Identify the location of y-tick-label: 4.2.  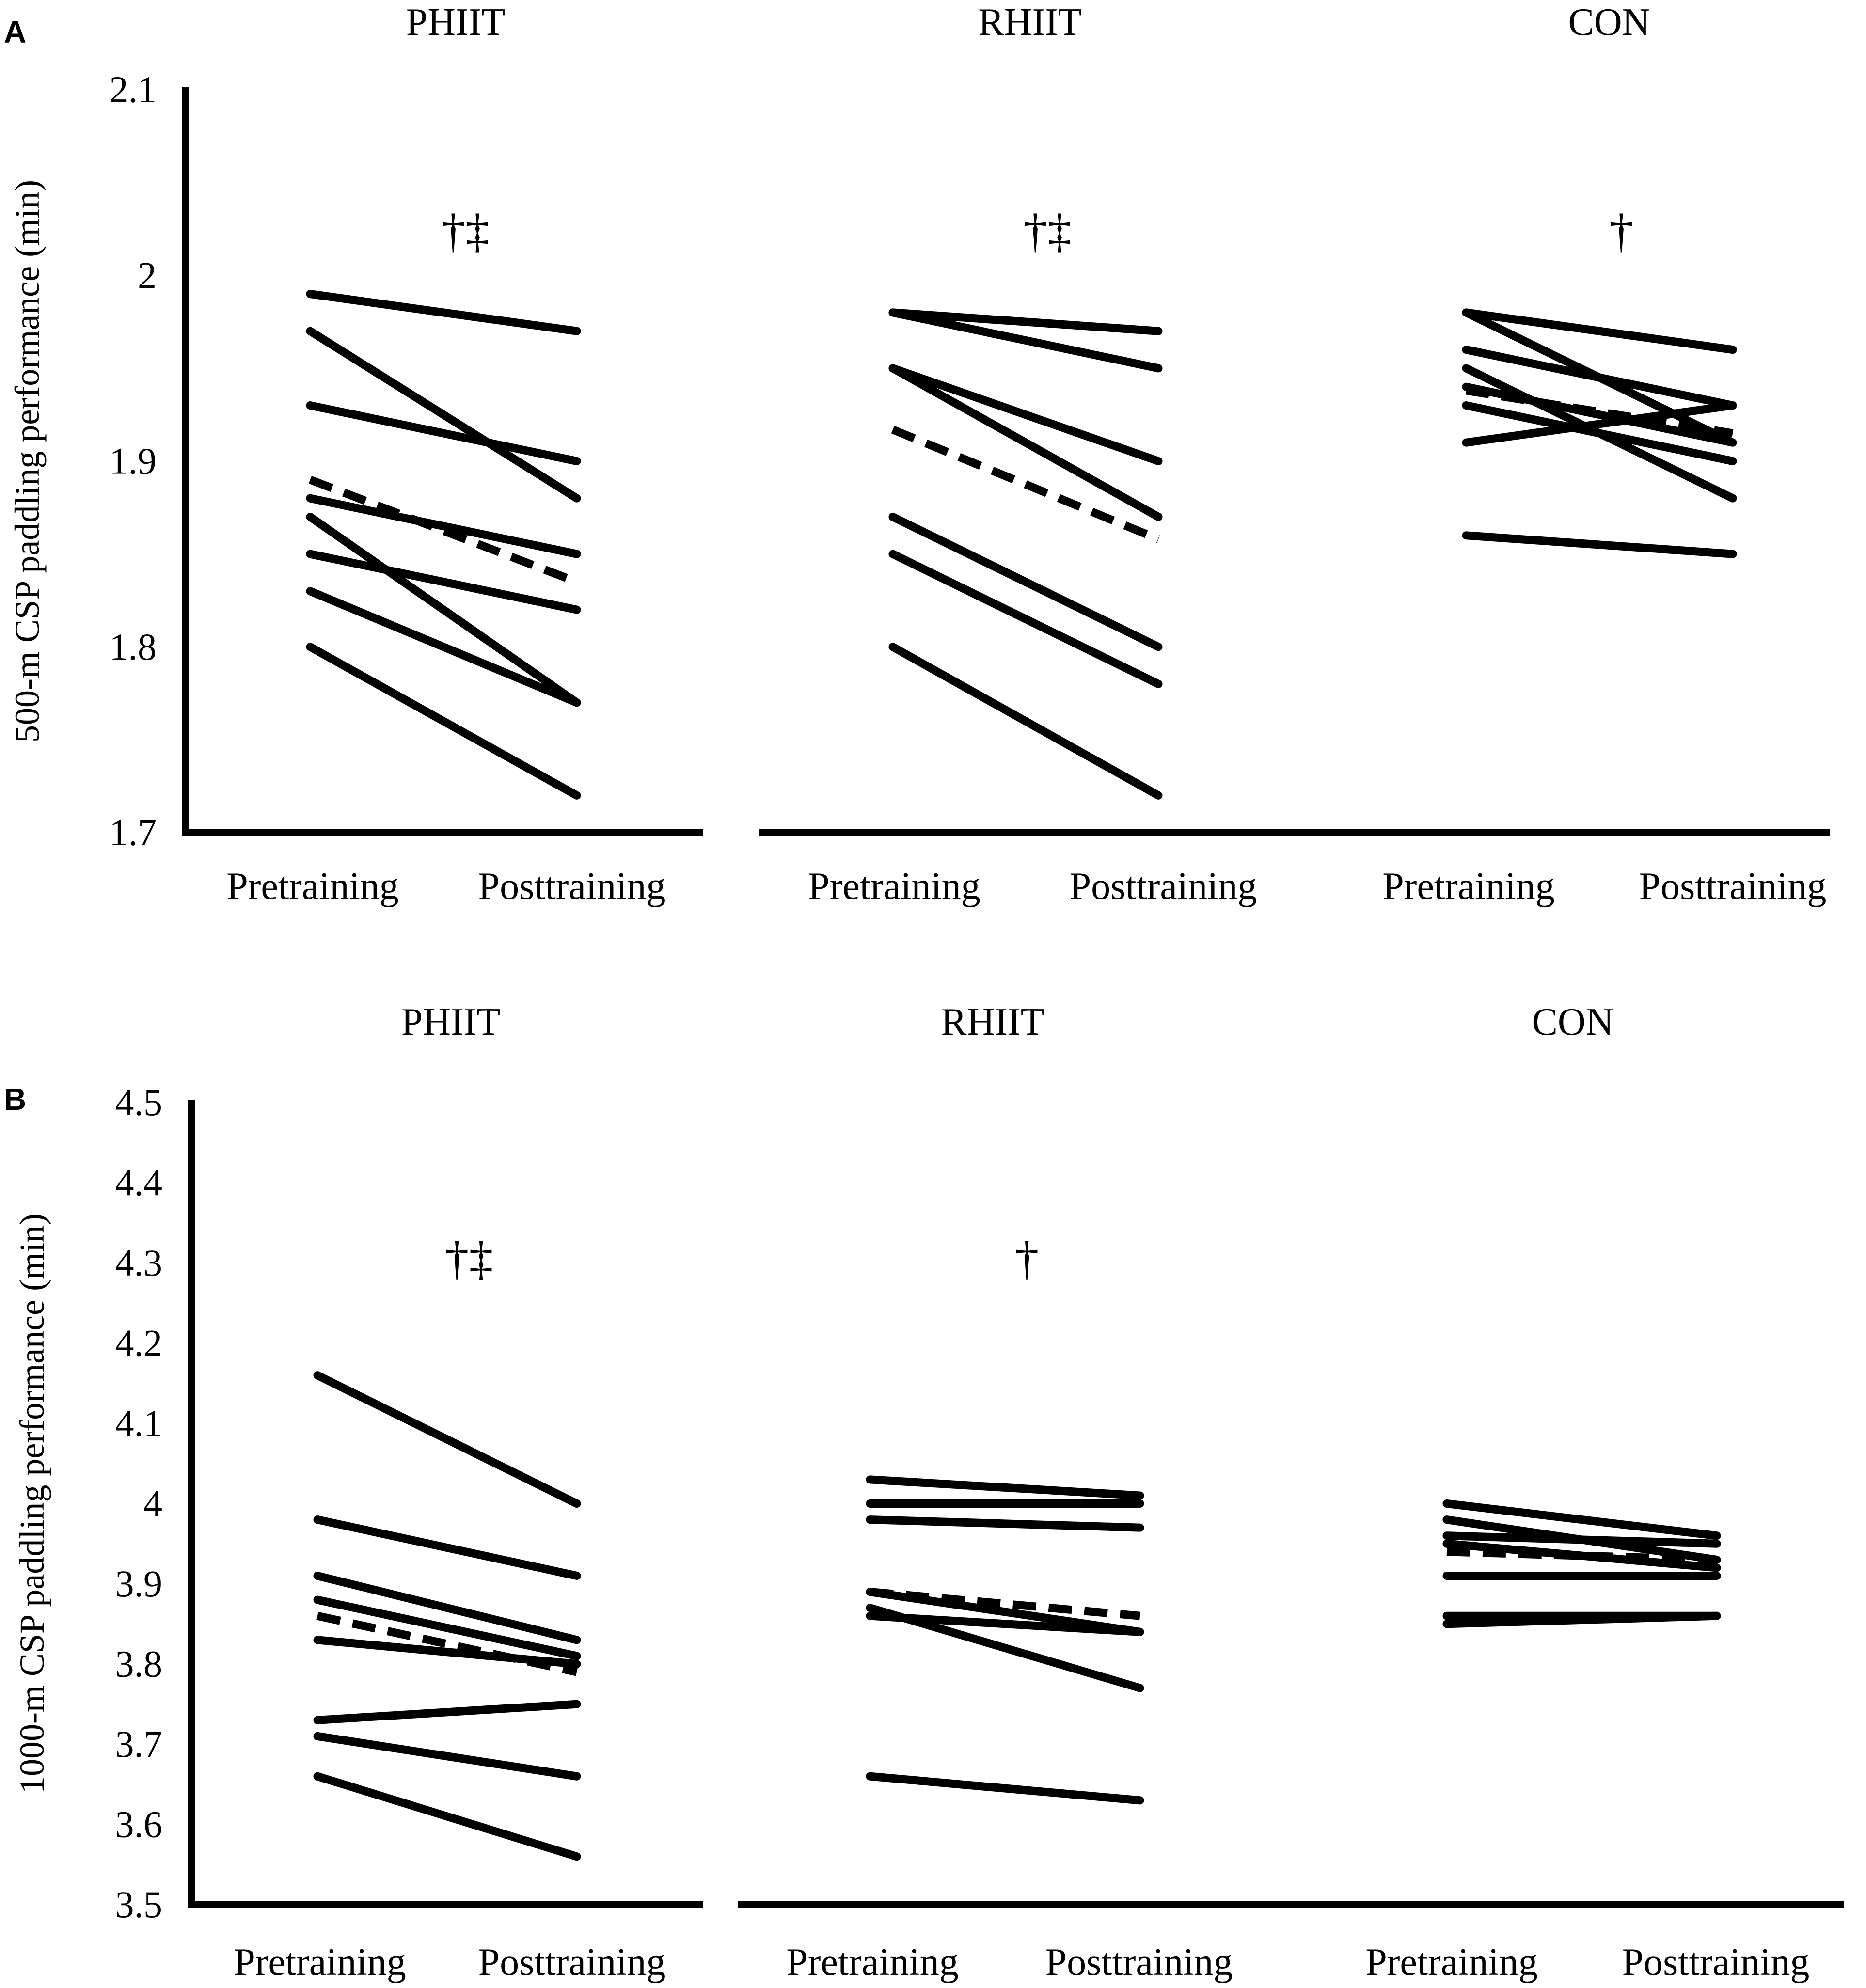
(139, 1343).